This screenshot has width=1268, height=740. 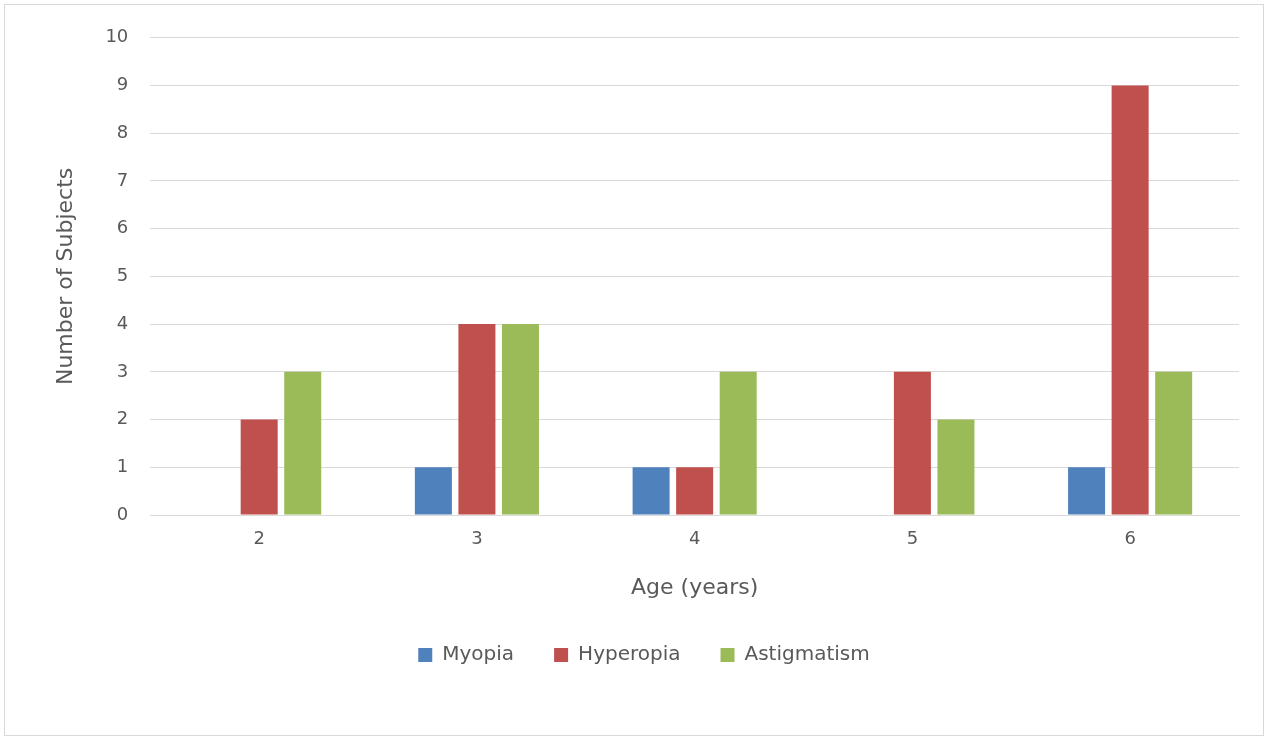 I want to click on y-tick-label: 4, so click(x=122, y=322).